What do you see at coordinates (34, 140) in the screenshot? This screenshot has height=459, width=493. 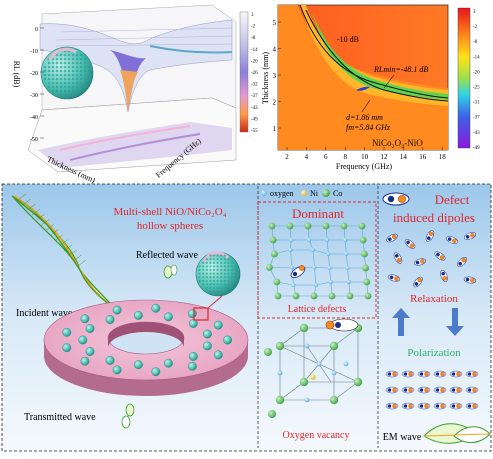 I see `z-tick-label: -50` at bounding box center [34, 140].